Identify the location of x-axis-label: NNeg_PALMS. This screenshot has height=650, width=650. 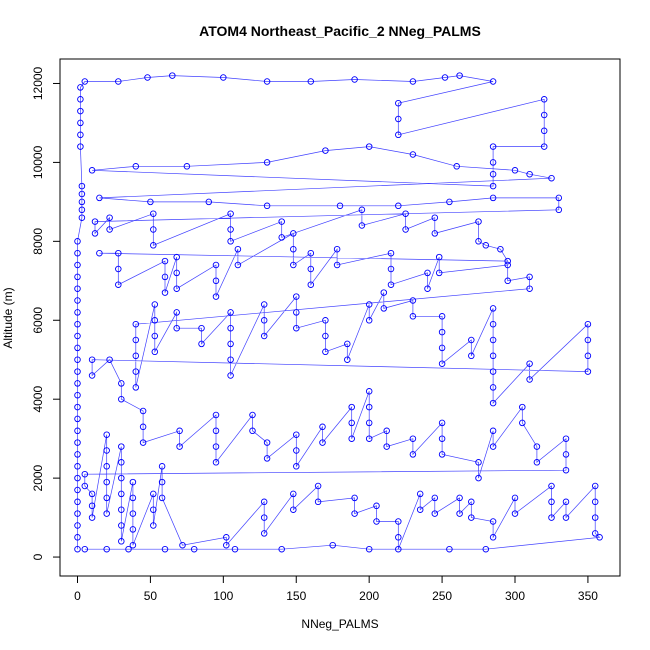
(339, 624).